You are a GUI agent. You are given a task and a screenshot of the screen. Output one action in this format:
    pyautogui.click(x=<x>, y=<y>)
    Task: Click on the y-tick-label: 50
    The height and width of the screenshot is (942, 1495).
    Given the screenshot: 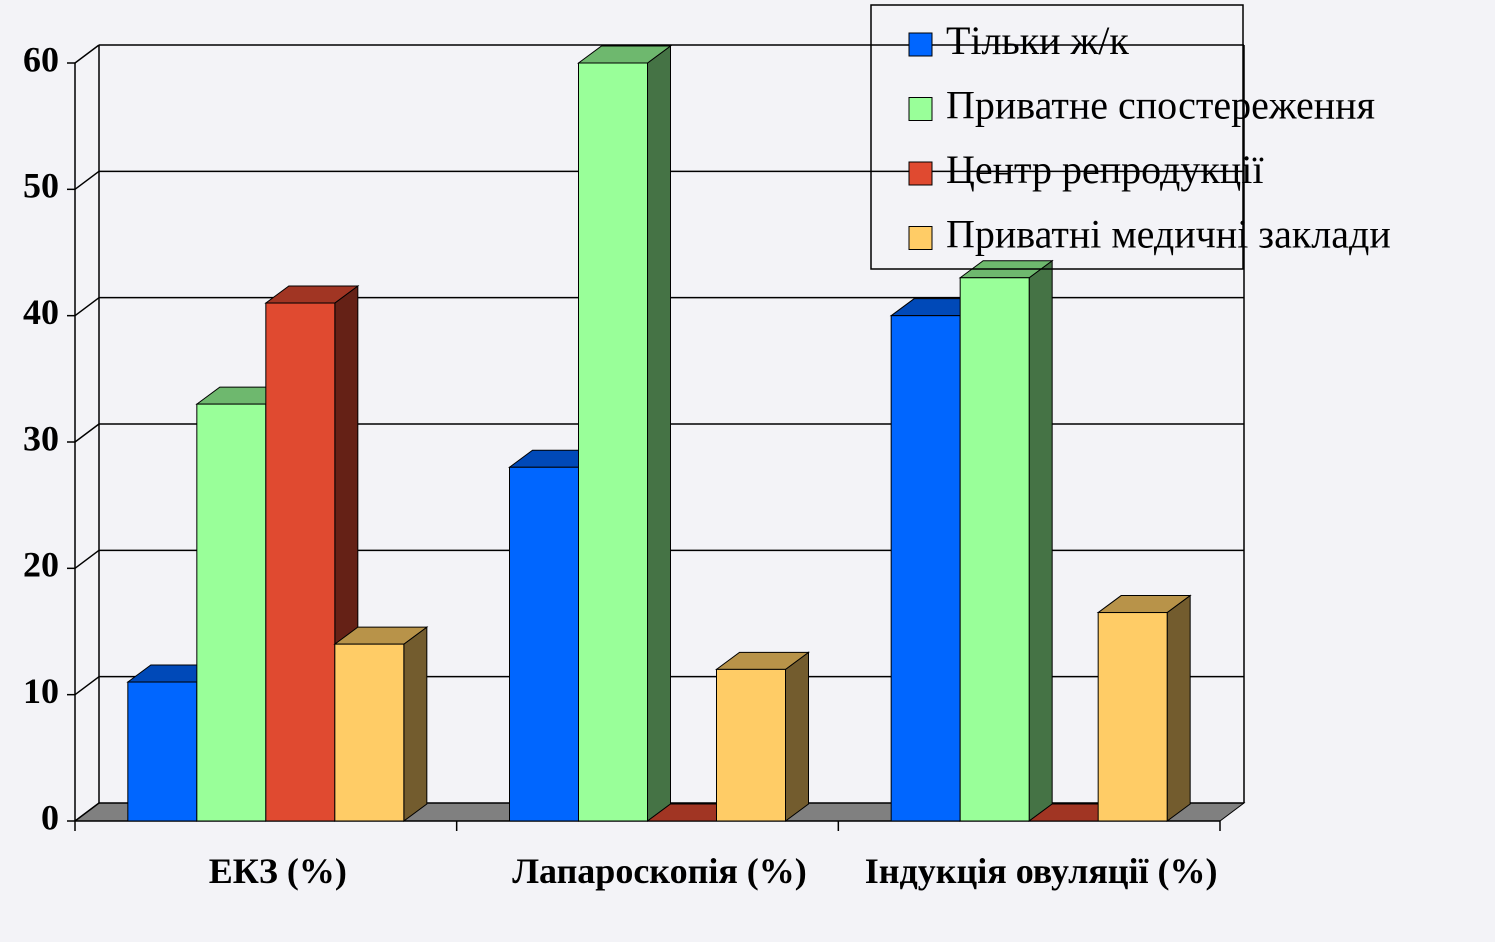 What is the action you would take?
    pyautogui.click(x=41, y=186)
    